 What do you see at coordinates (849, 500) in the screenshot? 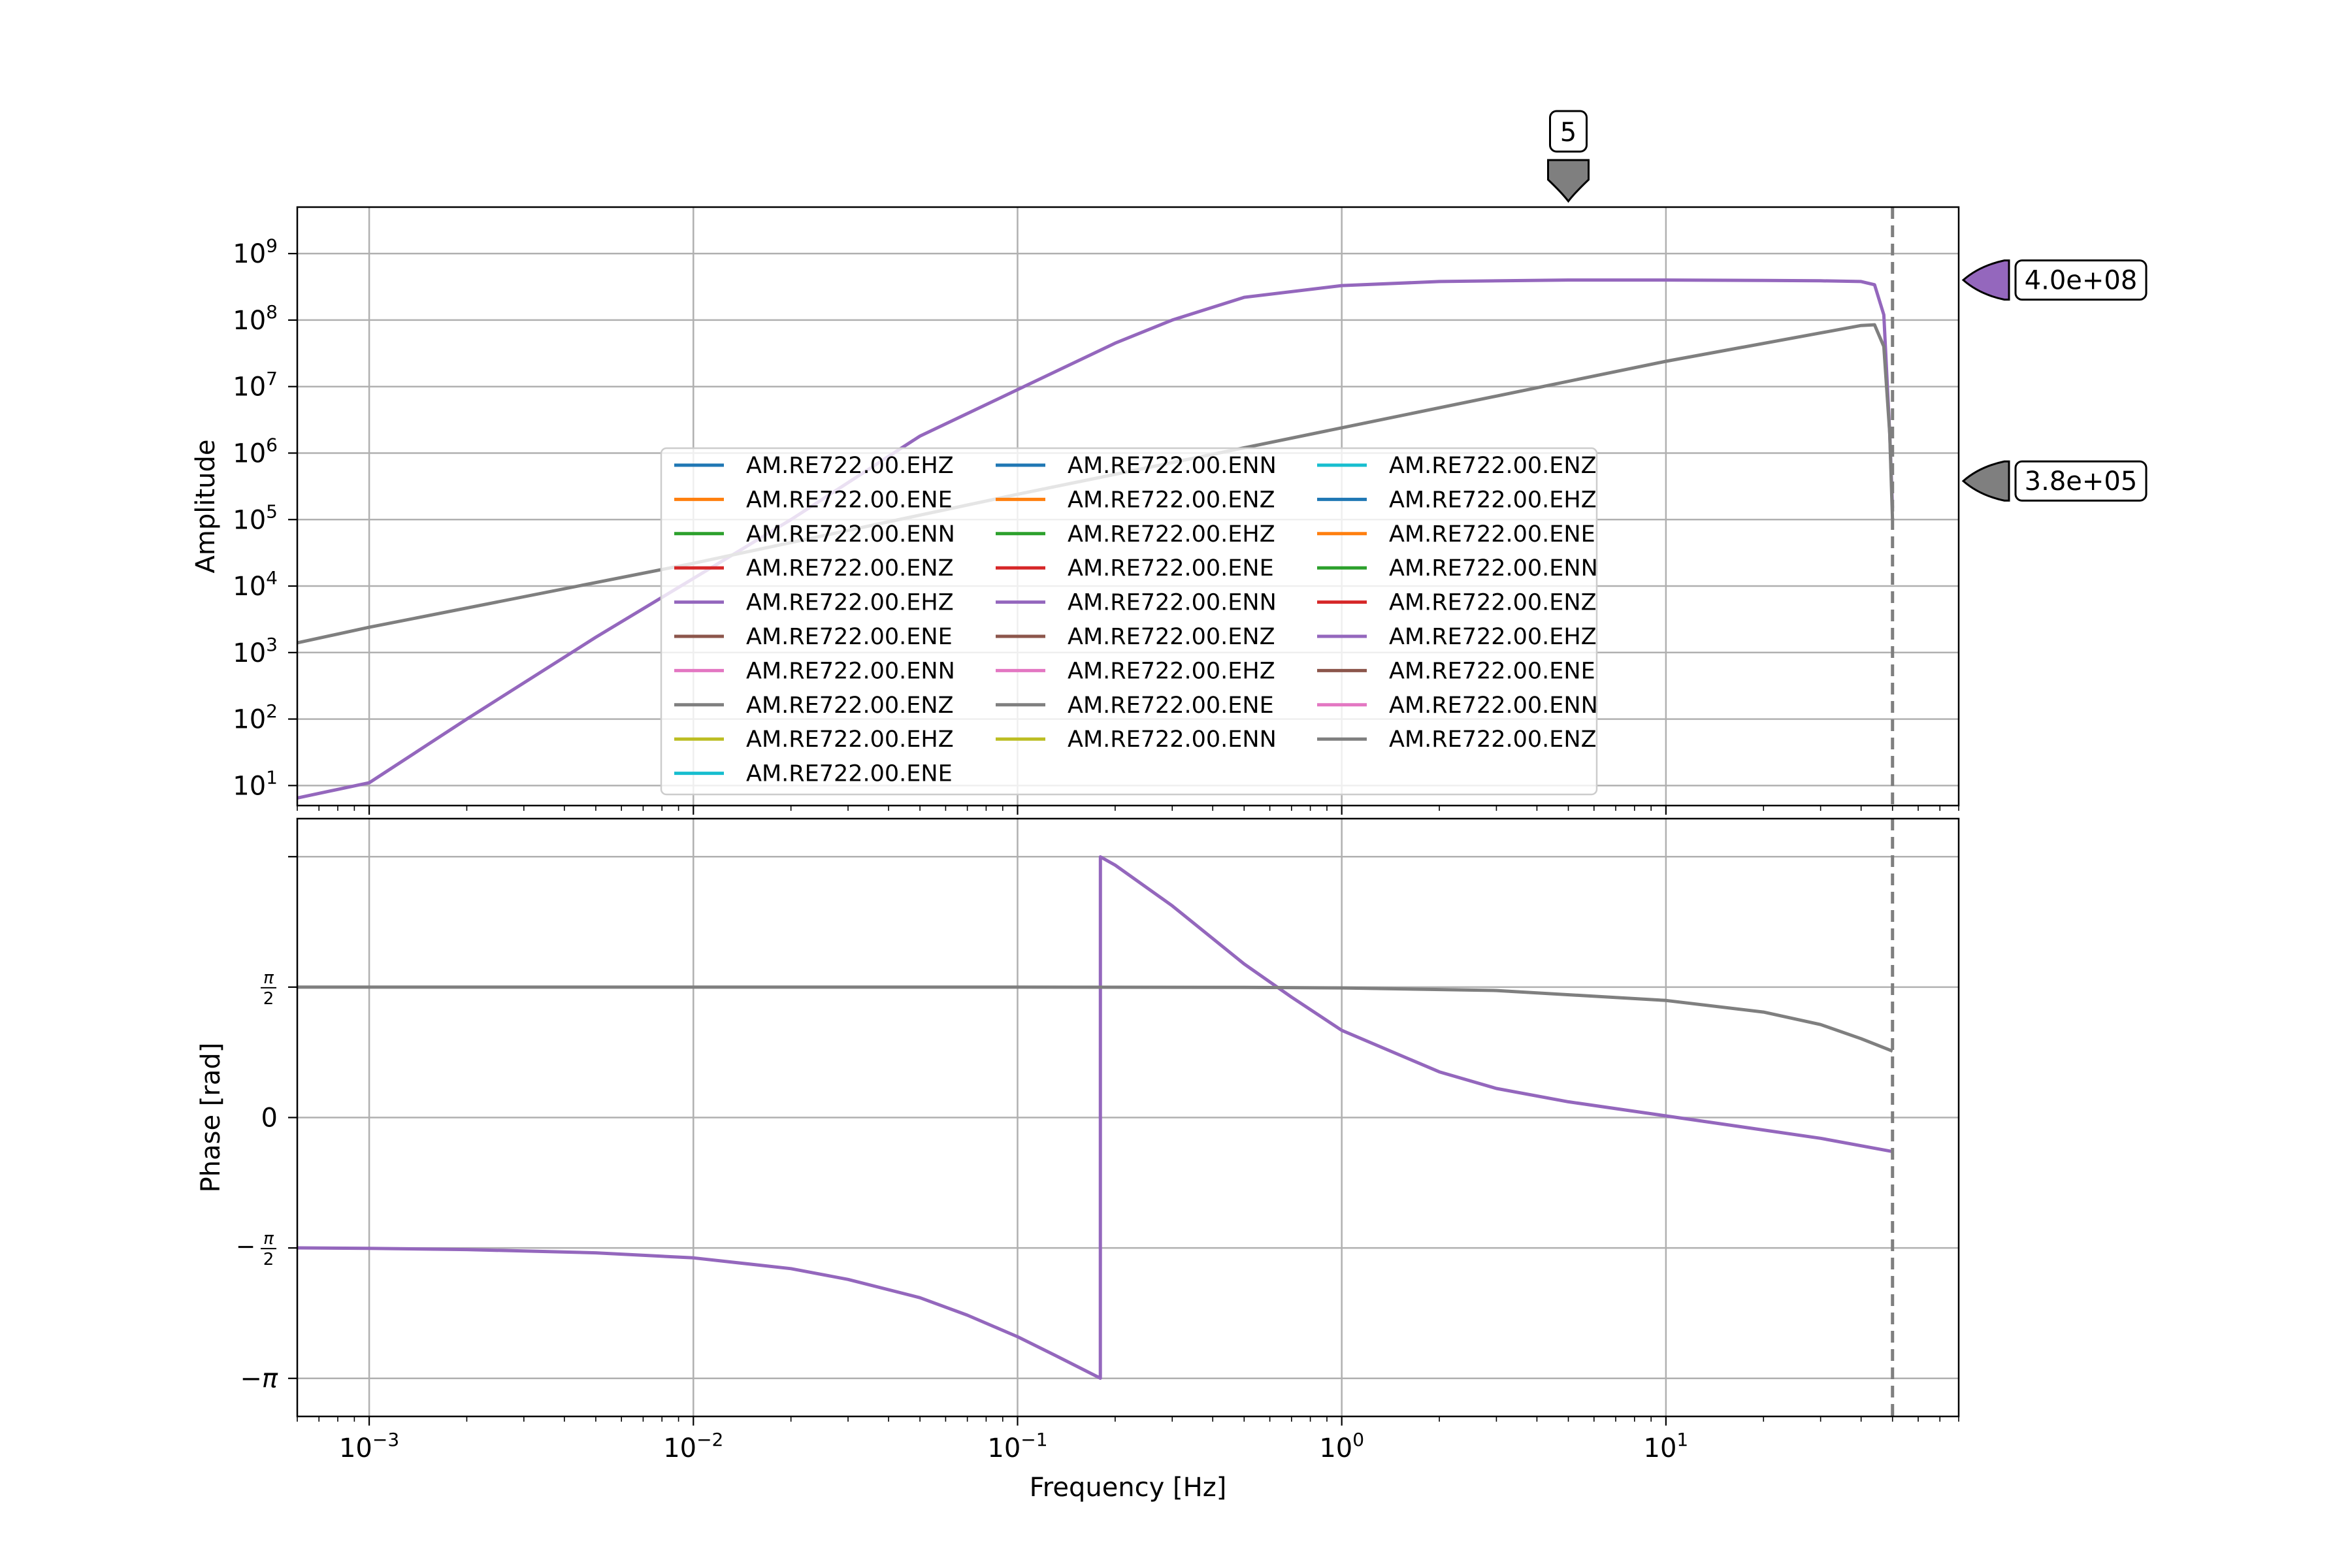
I see `legend-label-0-1: AM.RE722.00.ENE` at bounding box center [849, 500].